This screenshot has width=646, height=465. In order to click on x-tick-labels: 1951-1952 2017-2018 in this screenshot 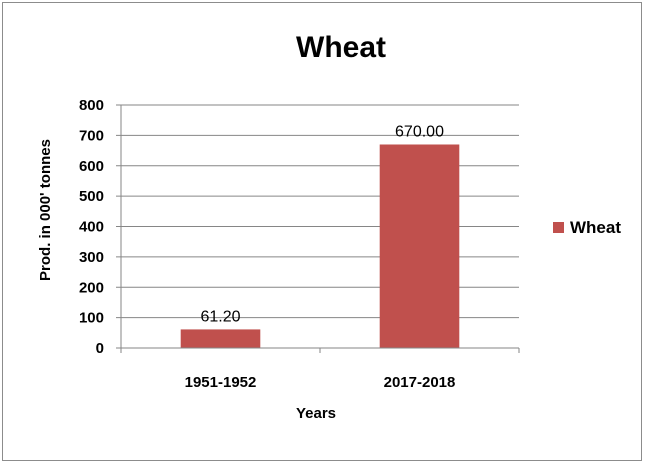, I will do `click(320, 382)`.